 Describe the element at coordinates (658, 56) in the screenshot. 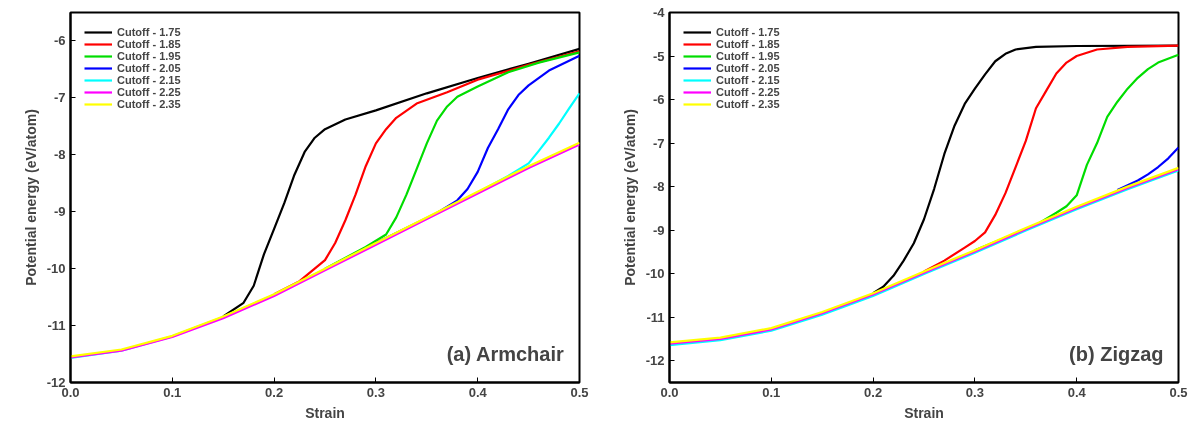

I see `y-tick-label: -5` at that location.